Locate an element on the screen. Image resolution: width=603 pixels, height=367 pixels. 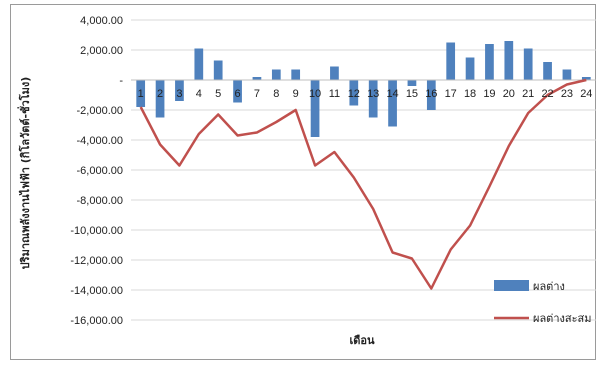
x-tick-label: 17 is located at coordinates (451, 94).